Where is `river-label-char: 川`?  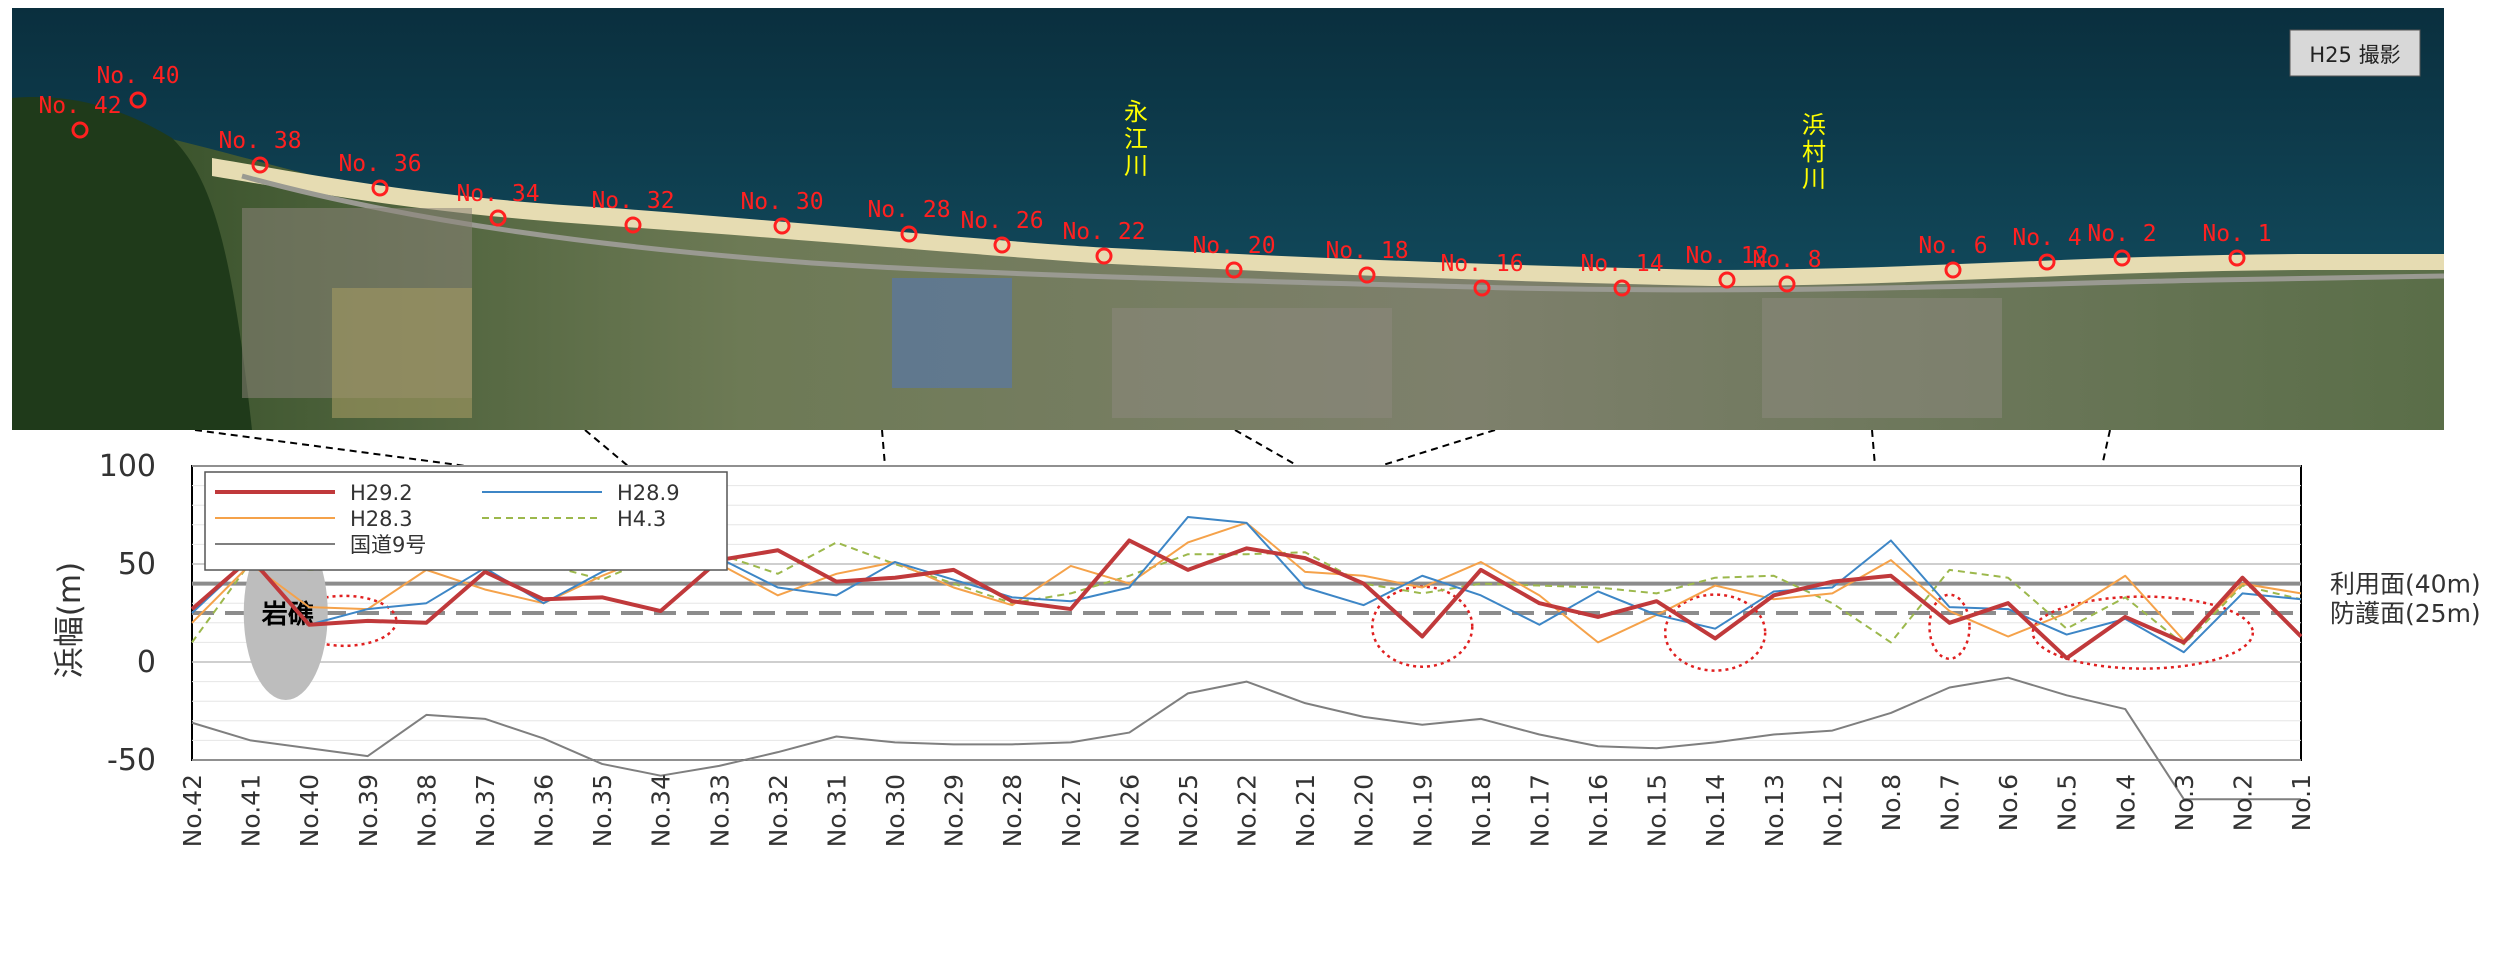 river-label-char: 川 is located at coordinates (1136, 166).